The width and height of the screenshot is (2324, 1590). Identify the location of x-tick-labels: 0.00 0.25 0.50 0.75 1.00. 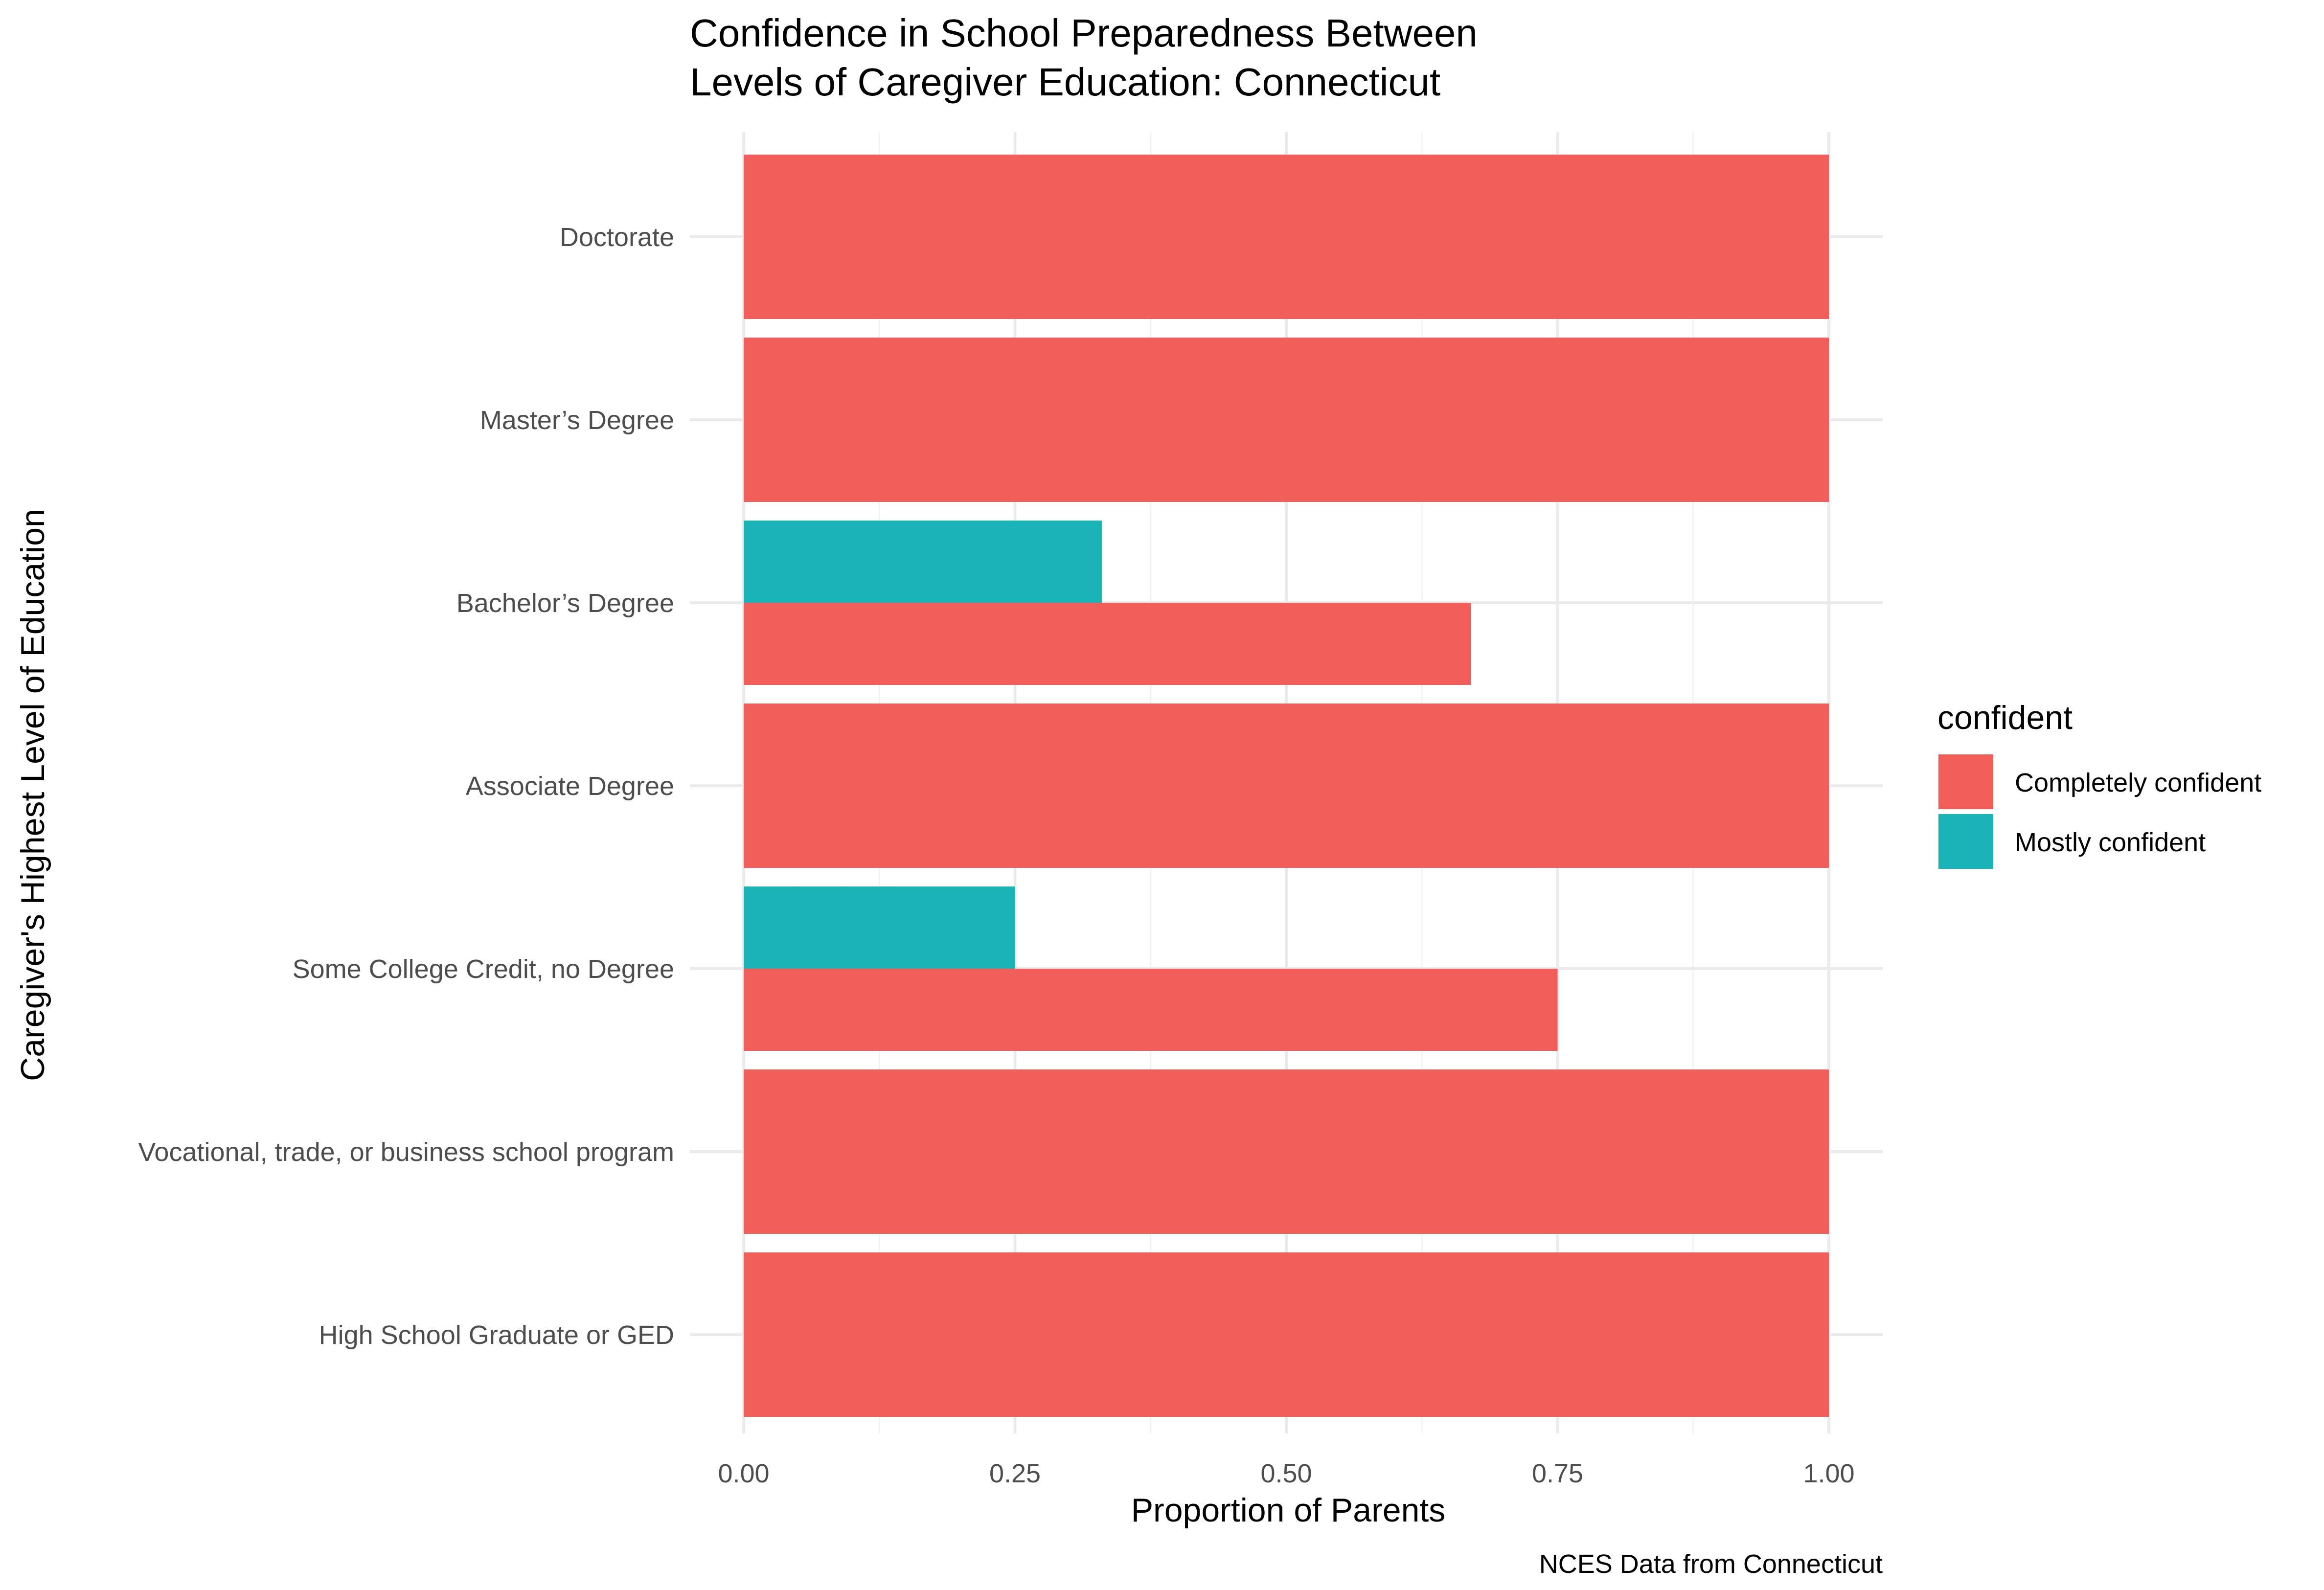
(1286, 1474).